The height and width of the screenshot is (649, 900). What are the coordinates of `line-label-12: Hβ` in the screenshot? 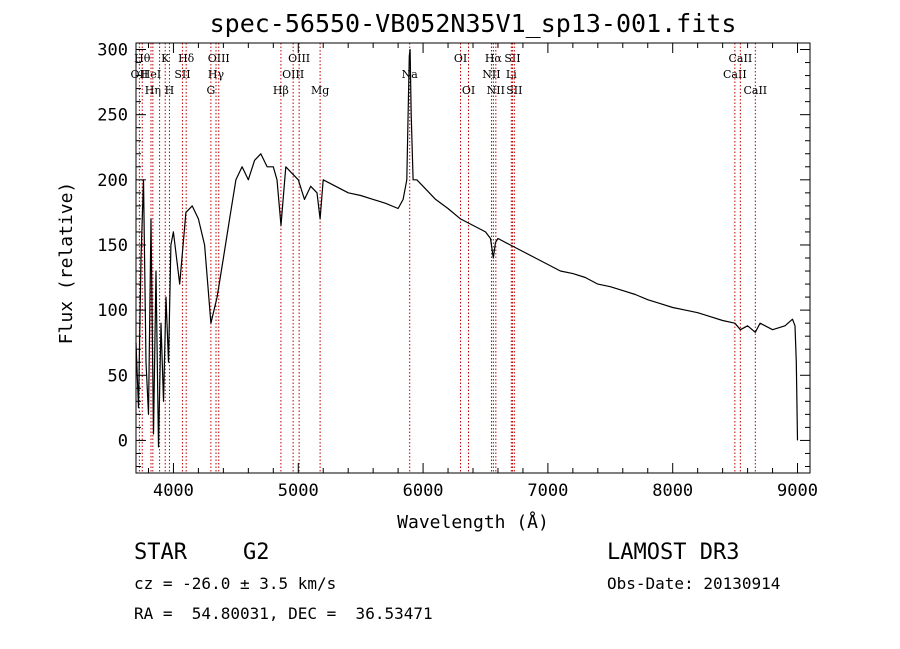 It's located at (281, 90).